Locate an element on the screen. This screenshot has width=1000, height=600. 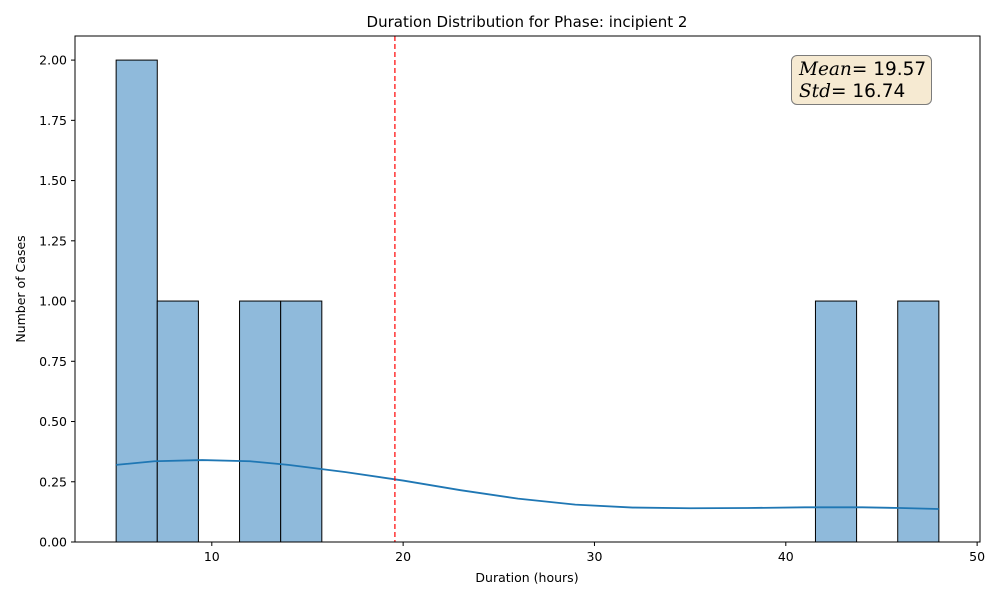
std-label: Std is located at coordinates (815, 91).